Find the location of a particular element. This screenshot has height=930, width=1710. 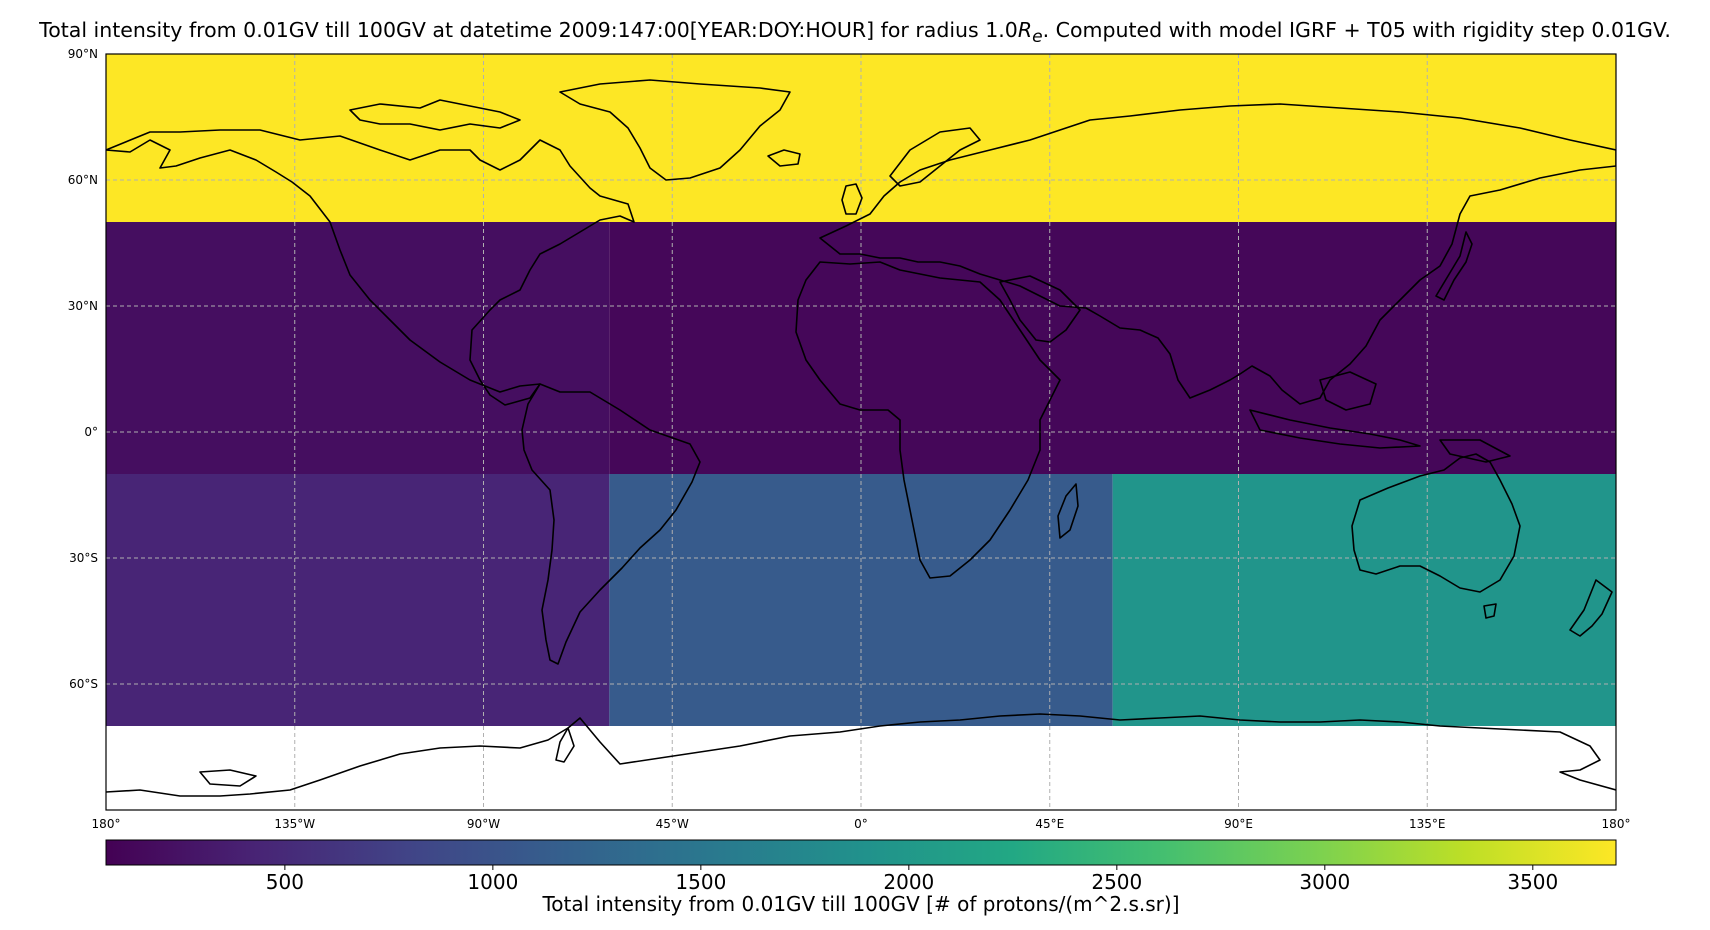

longitude-ticks: 180° 135°W 90°W 45°W 0° 45°E 90°E 135°E 180° is located at coordinates (861, 824).